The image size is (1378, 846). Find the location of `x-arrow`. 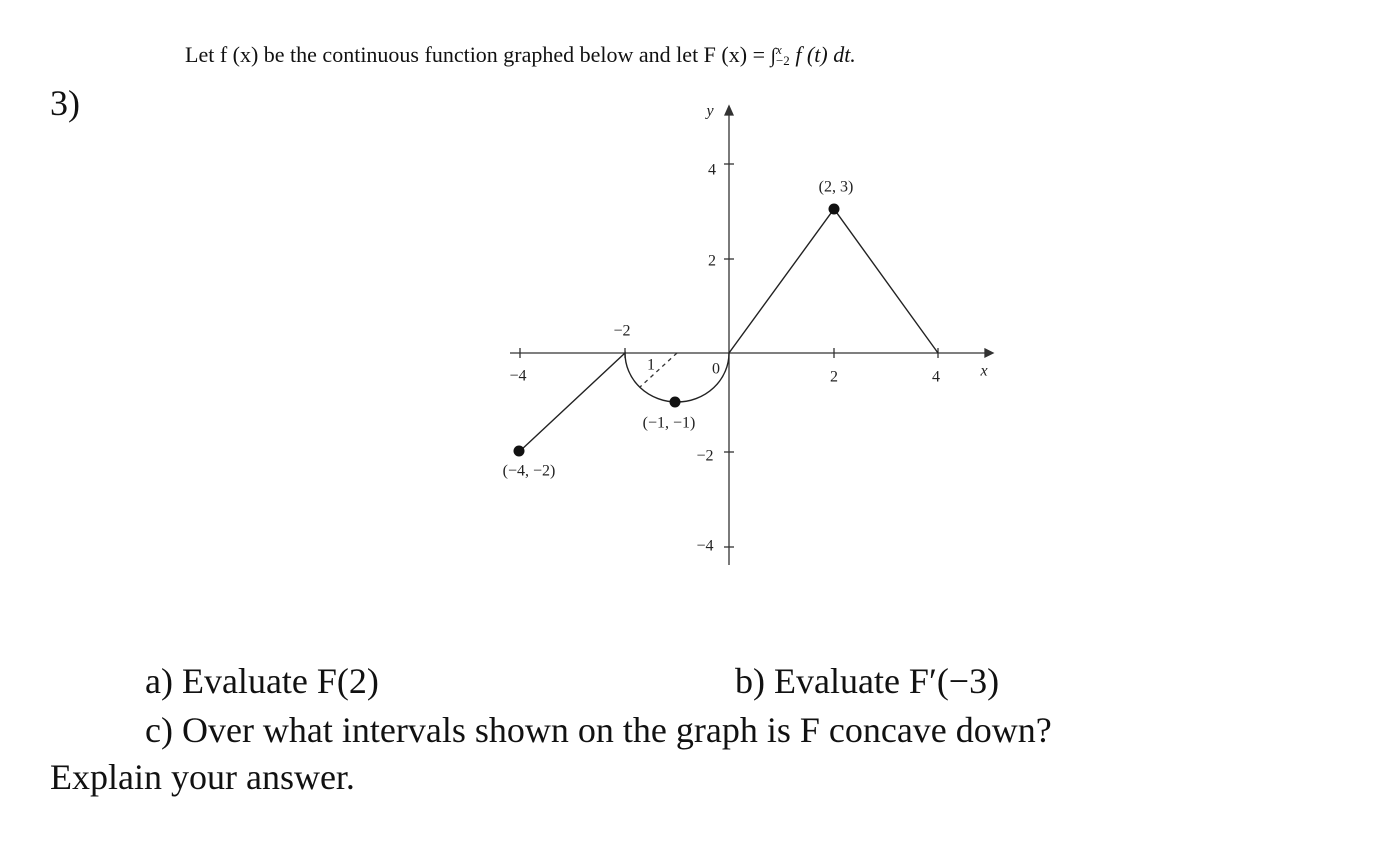

x-arrow is located at coordinates (989, 353).